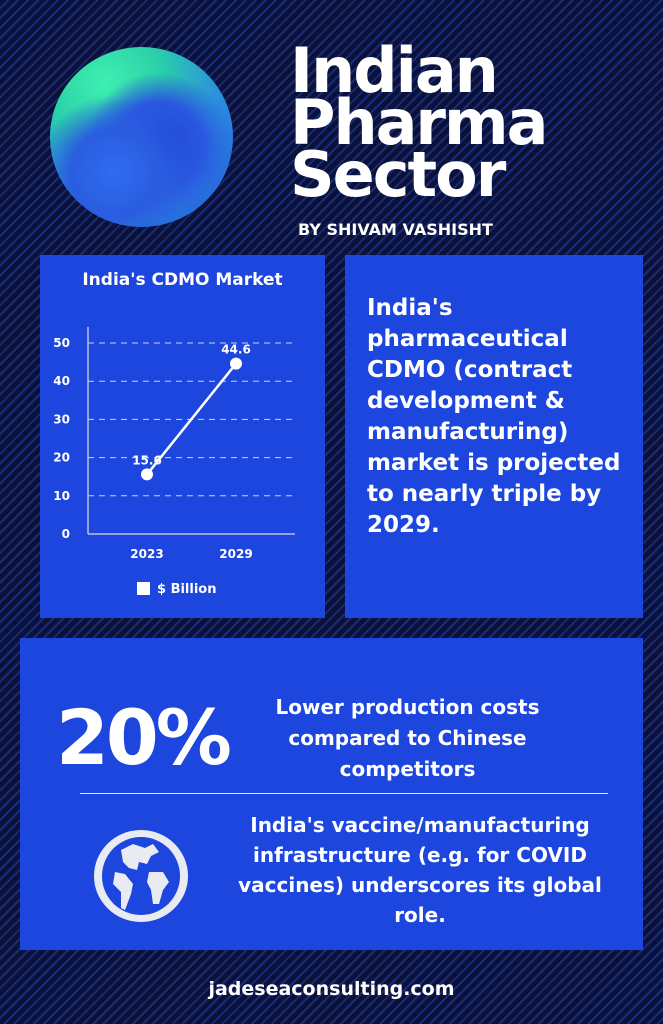  Describe the element at coordinates (146, 554) in the screenshot. I see `x-tick-label: 2023` at that location.